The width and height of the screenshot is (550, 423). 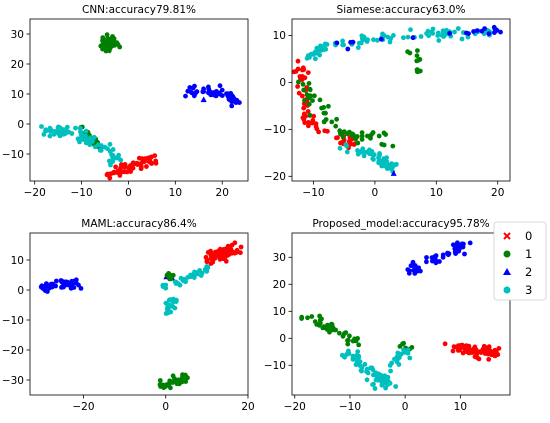 I want to click on panel-title: CNN:accuracy79.81%, so click(x=139, y=10).